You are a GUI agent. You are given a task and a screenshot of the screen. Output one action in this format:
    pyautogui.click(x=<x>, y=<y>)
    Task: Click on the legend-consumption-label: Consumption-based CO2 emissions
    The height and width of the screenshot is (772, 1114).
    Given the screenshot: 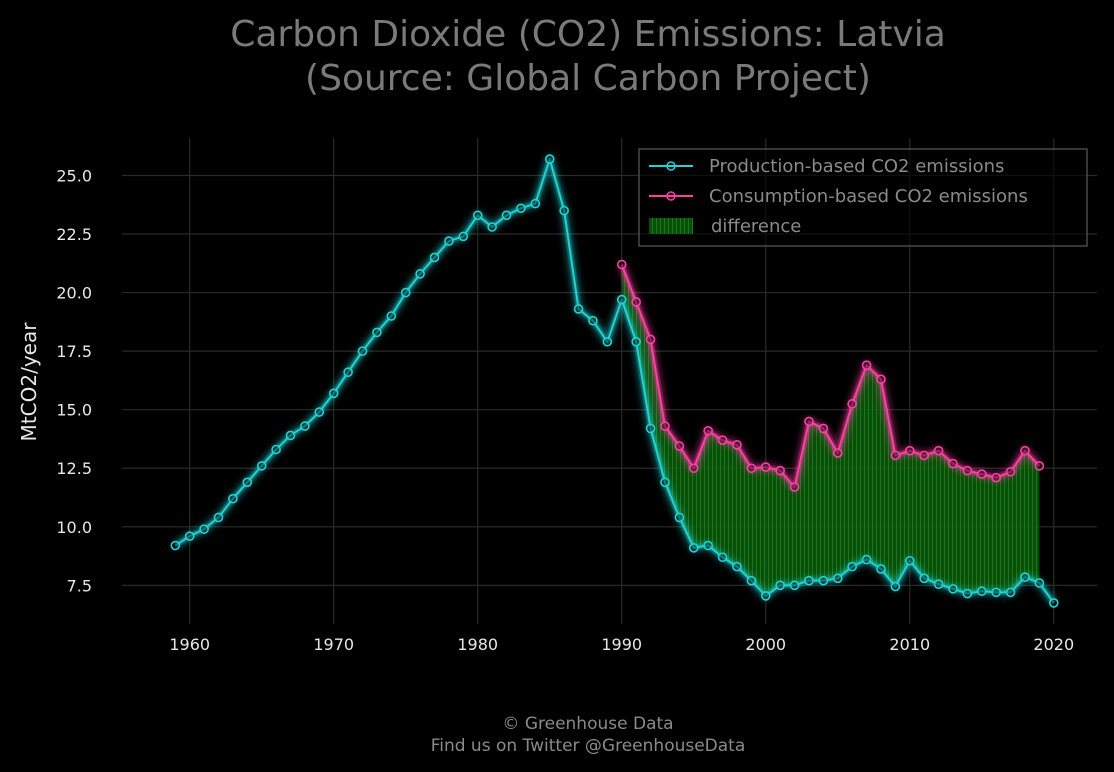 What is the action you would take?
    pyautogui.click(x=868, y=196)
    